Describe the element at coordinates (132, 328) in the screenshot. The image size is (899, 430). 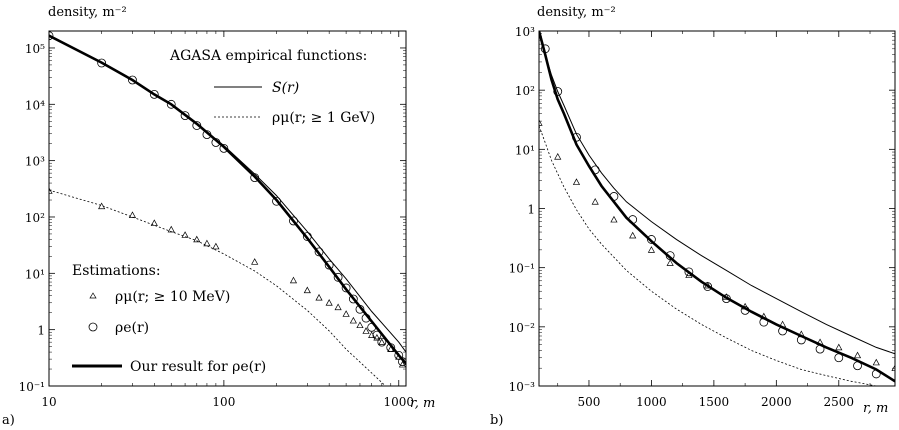
I see `legend-label-rho-e: ρe(r)` at that location.